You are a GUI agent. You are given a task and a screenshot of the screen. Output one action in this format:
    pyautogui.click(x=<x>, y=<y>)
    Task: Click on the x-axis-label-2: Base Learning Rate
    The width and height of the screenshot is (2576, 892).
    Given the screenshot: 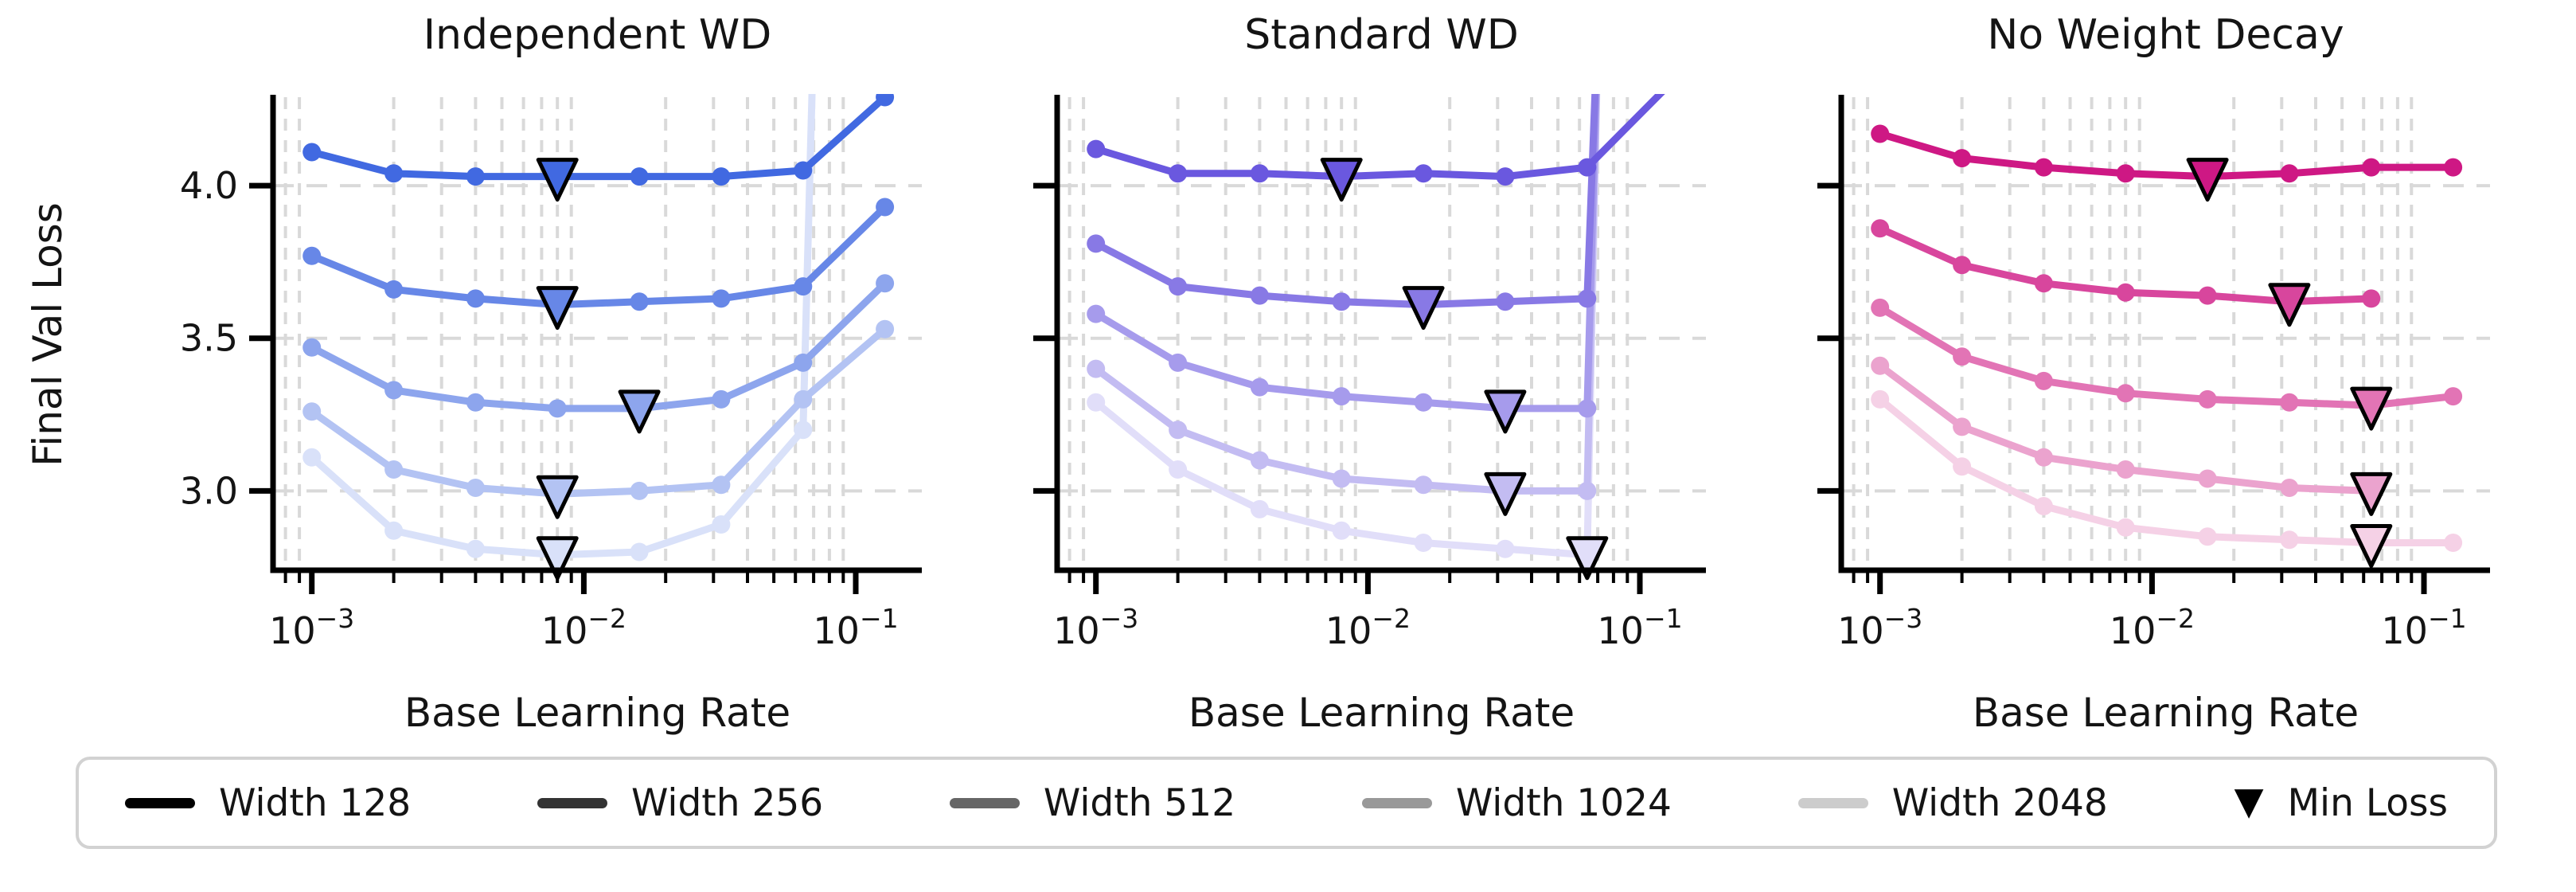 What is the action you would take?
    pyautogui.click(x=1381, y=713)
    